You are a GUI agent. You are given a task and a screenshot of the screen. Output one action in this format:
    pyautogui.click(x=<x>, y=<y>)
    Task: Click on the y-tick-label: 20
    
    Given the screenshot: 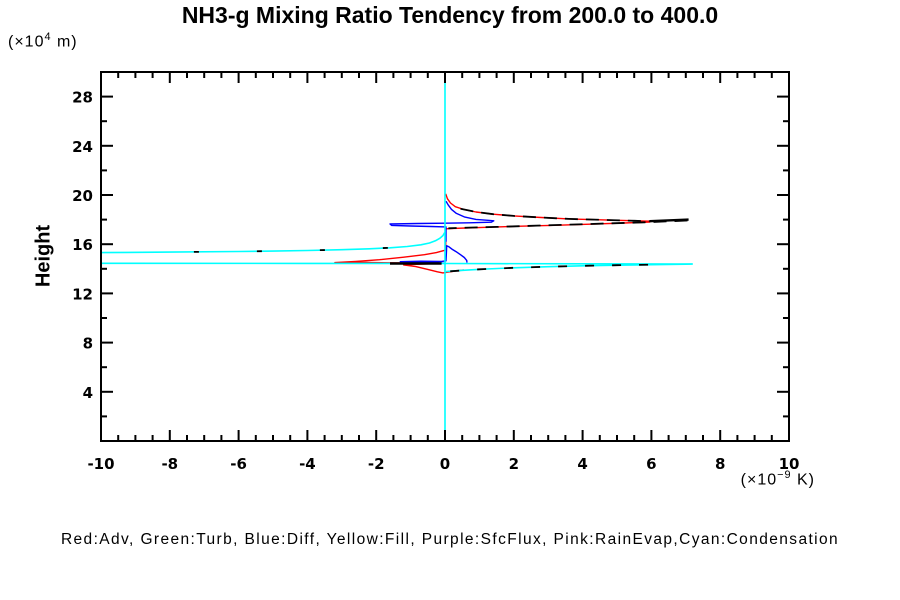 What is the action you would take?
    pyautogui.click(x=82, y=196)
    